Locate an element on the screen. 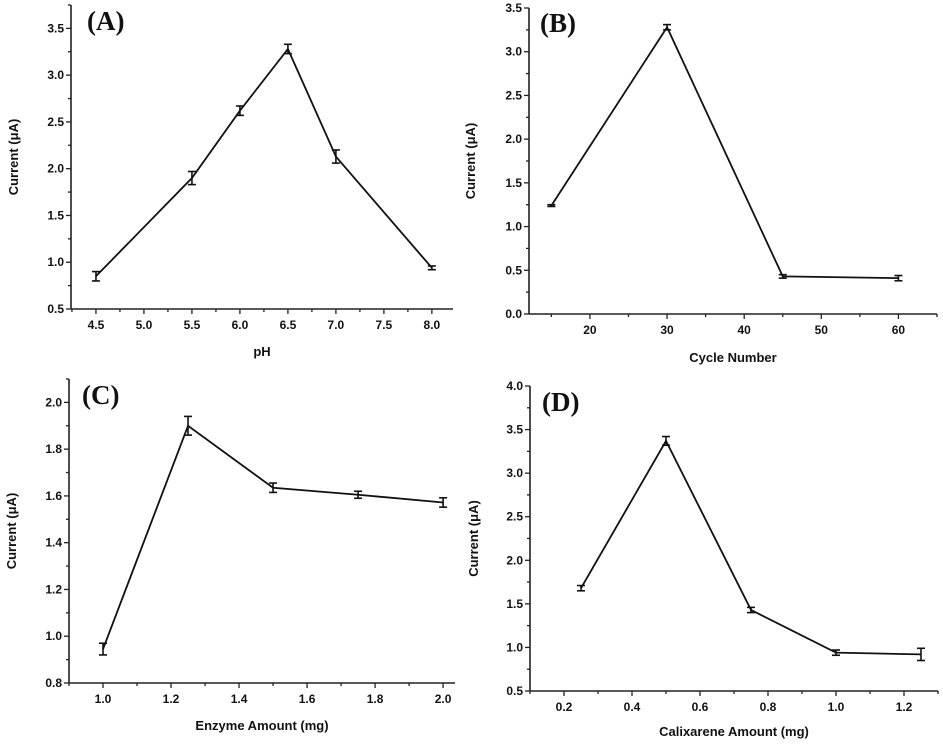  x-tick-label: 0.8 is located at coordinates (768, 707).